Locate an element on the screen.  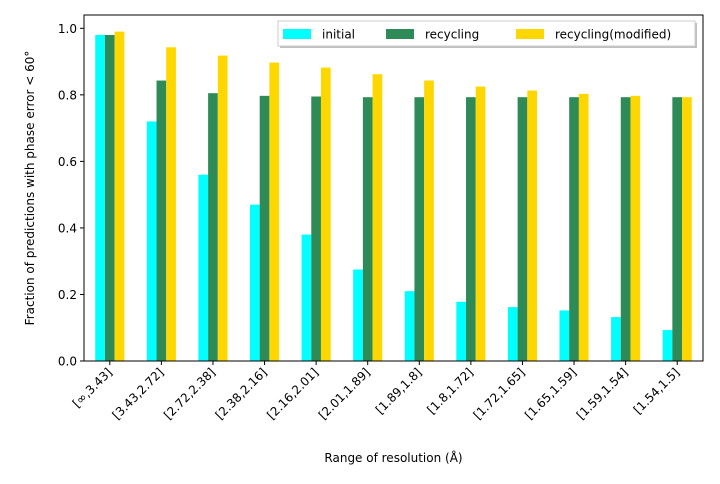
x-tick-label: [2.16,2.01] is located at coordinates (292, 393).